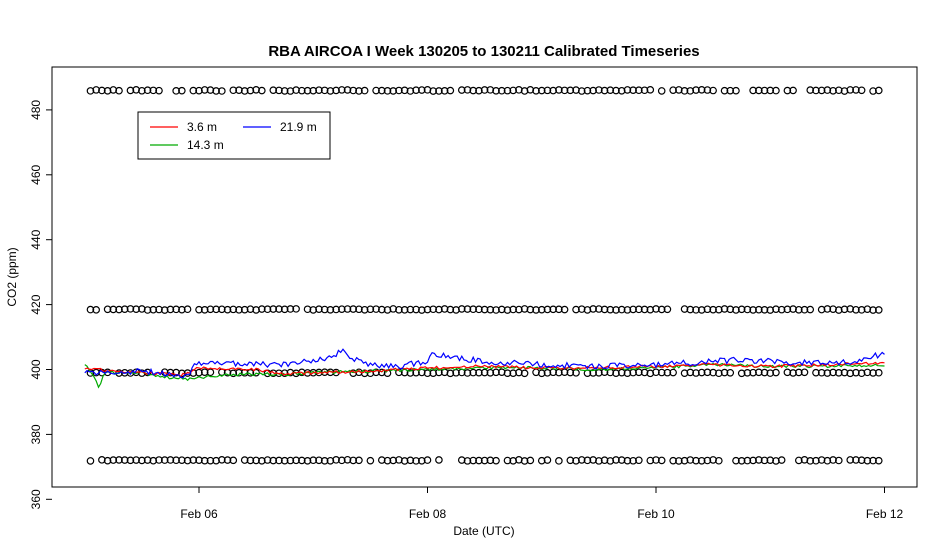 The image size is (936, 540). I want to click on y-axis: 360 380 400 420 440 460 480, so click(40, 304).